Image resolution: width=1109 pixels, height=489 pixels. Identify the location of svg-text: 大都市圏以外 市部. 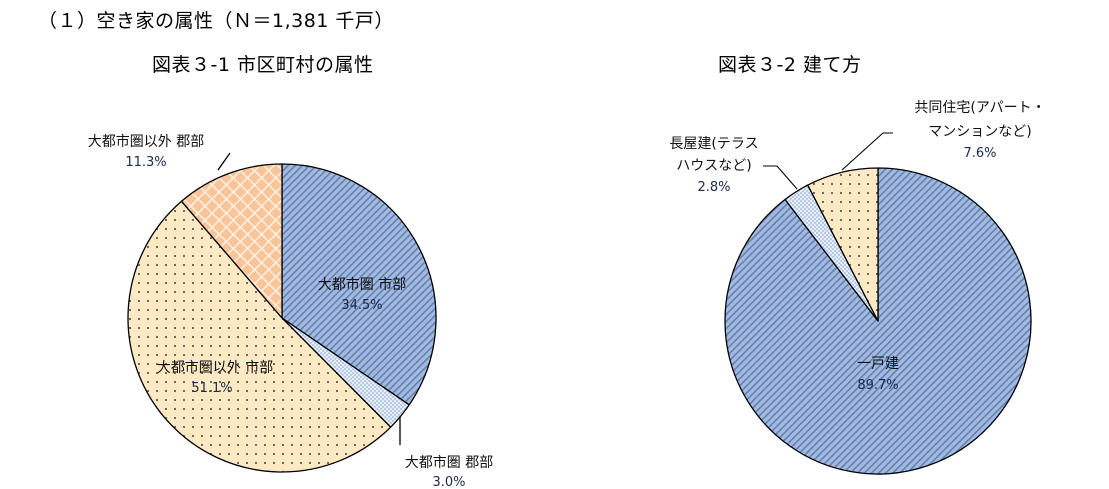
(215, 367).